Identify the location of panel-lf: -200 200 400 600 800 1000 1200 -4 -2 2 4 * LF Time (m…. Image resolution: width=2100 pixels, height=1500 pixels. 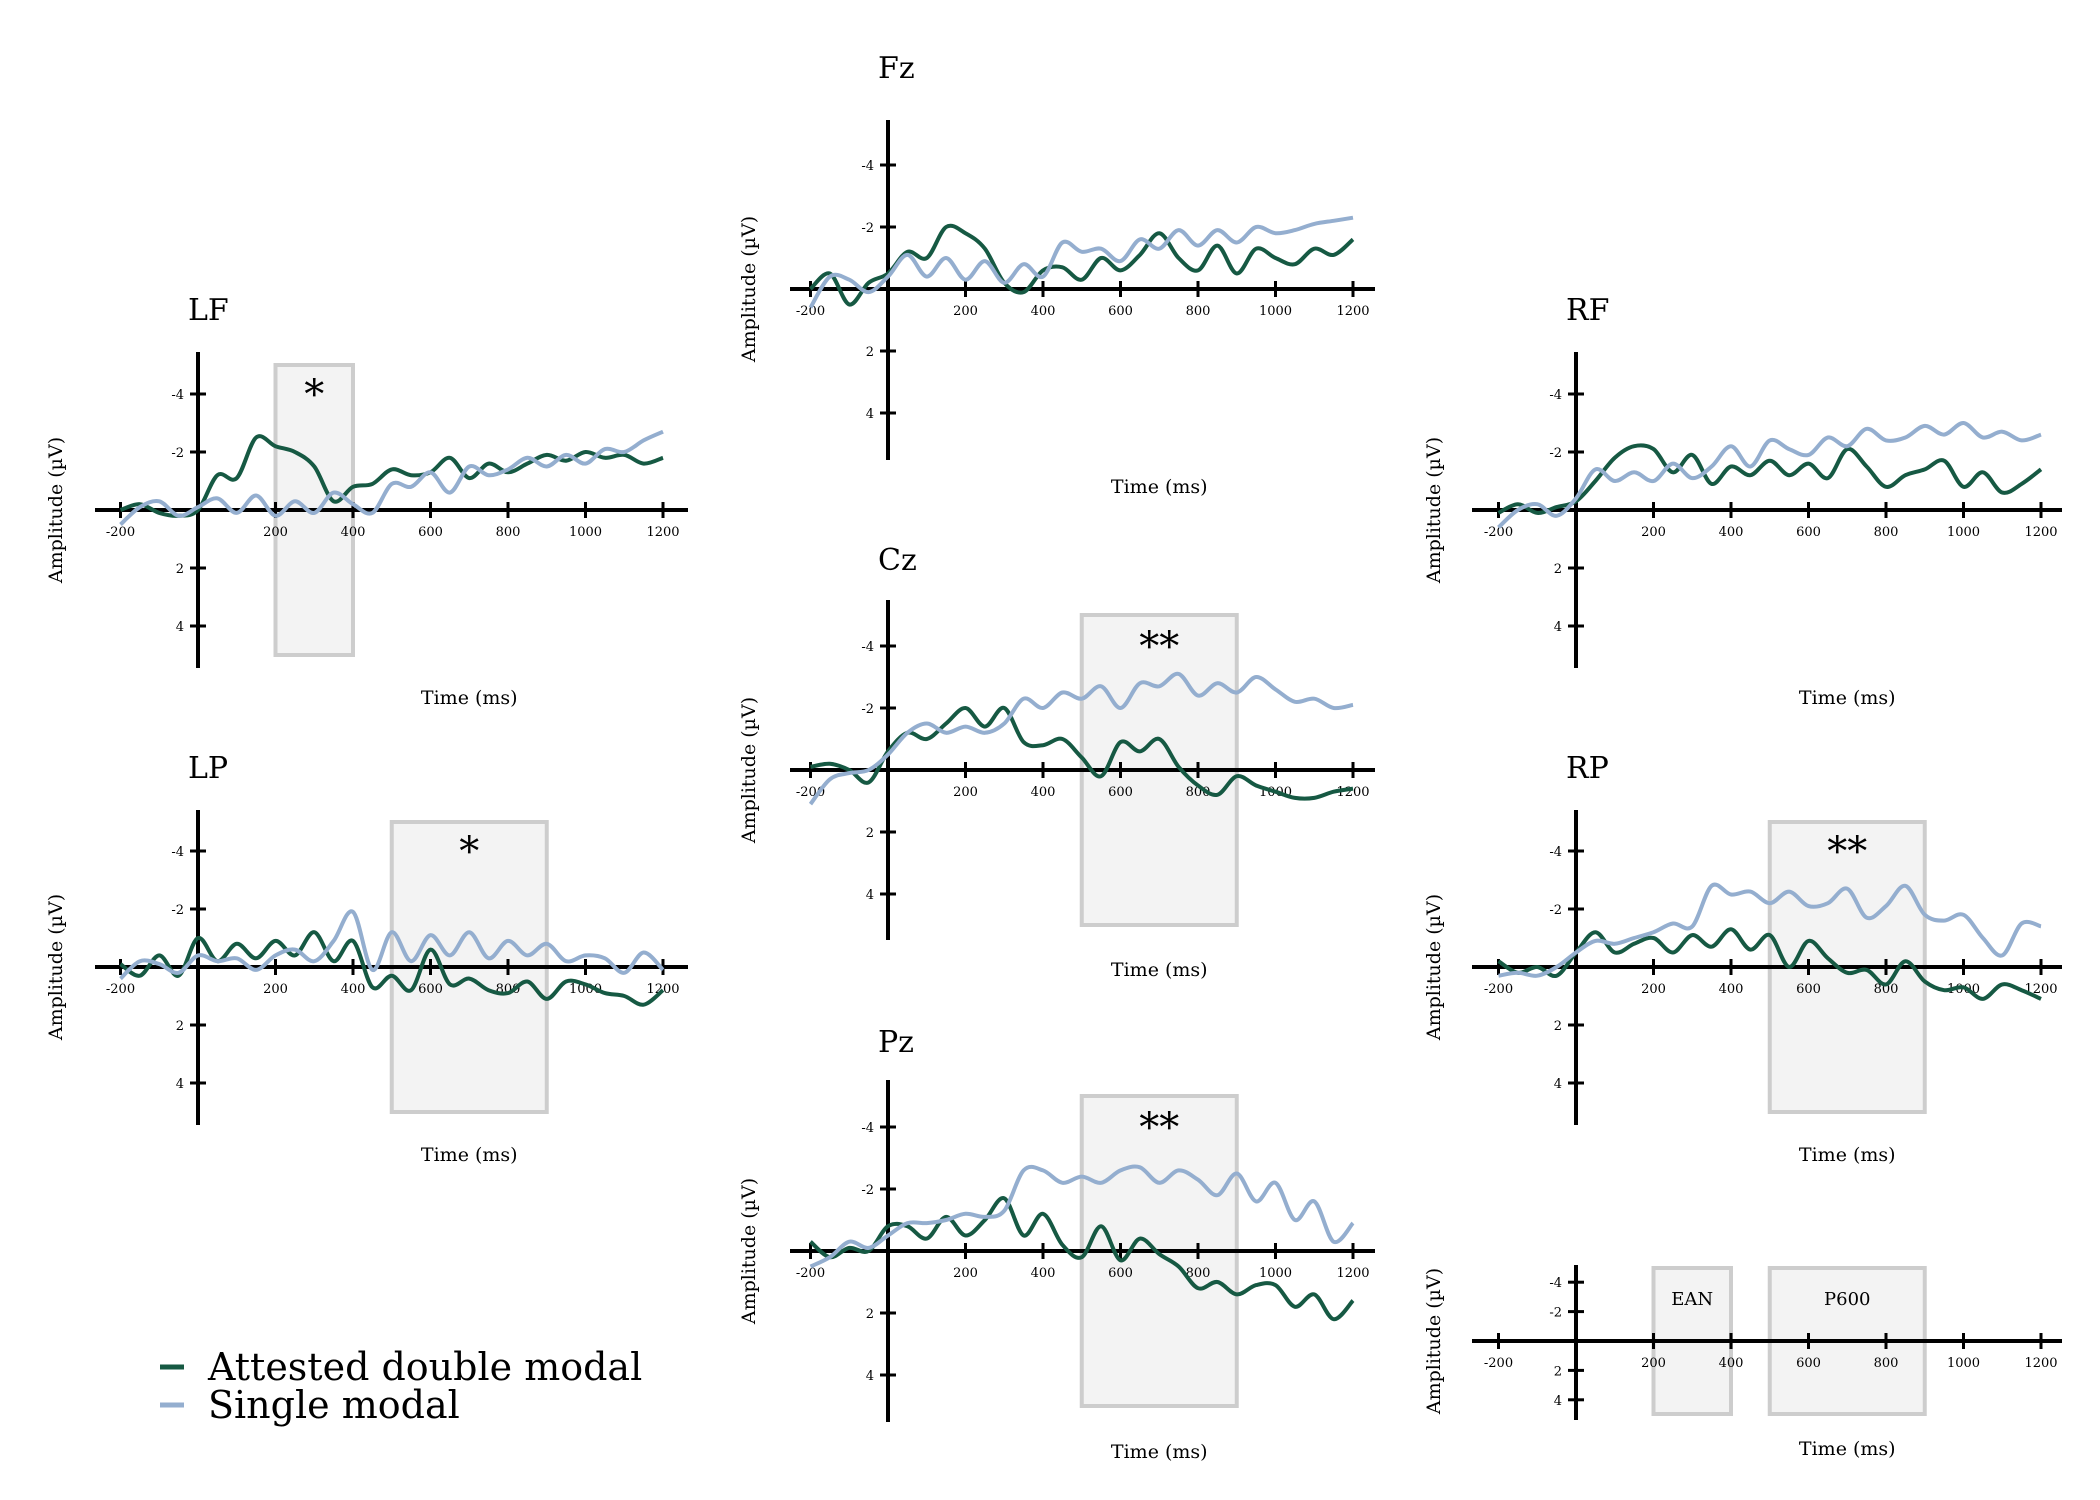
(366, 501).